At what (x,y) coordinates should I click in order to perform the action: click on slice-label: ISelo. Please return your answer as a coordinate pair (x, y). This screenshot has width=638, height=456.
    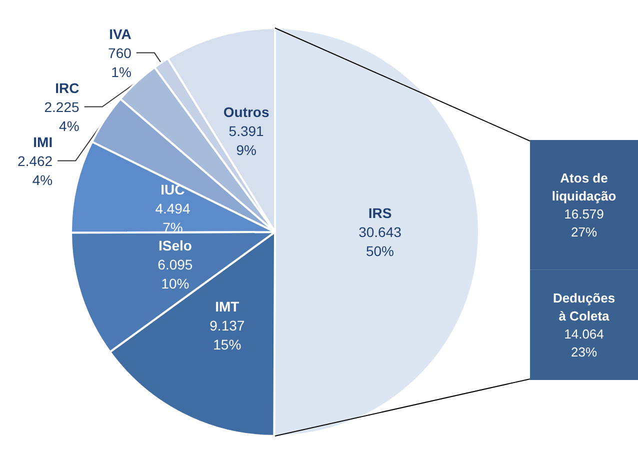
    Looking at the image, I should click on (175, 246).